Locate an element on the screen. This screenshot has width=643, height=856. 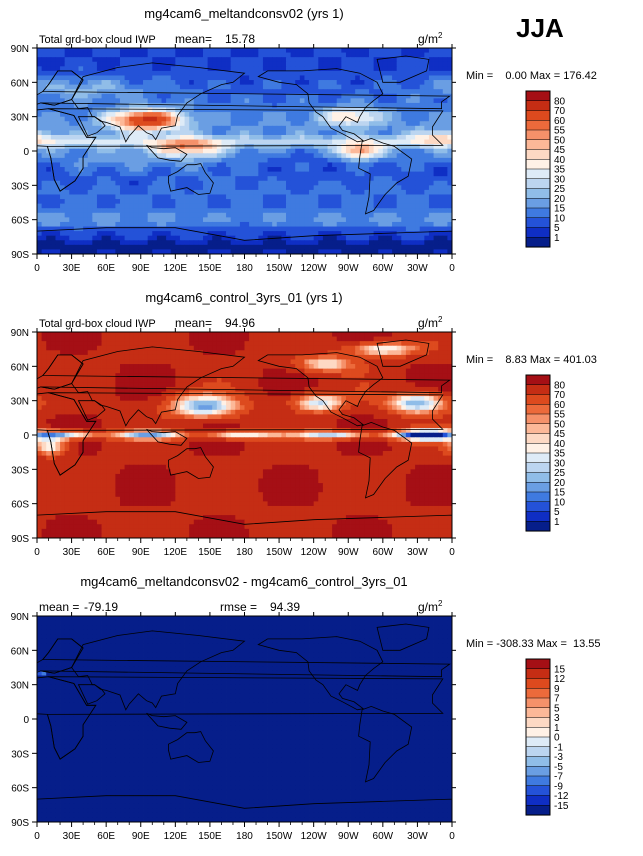
coastline-namerica is located at coordinates (320, 389).